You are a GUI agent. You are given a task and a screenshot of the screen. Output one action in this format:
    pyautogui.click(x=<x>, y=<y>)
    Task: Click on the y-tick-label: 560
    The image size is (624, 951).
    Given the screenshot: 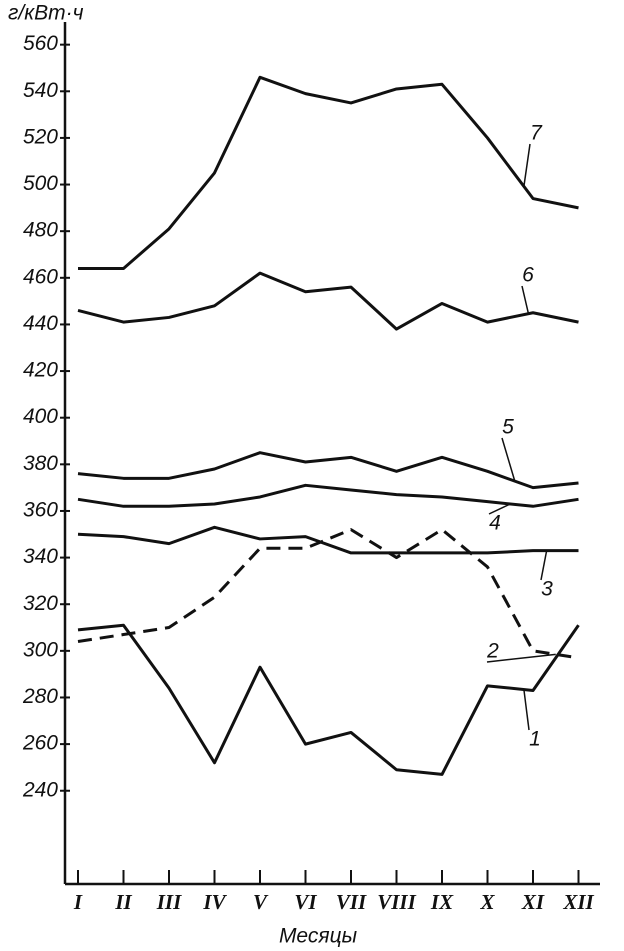 What is the action you would take?
    pyautogui.click(x=40, y=43)
    